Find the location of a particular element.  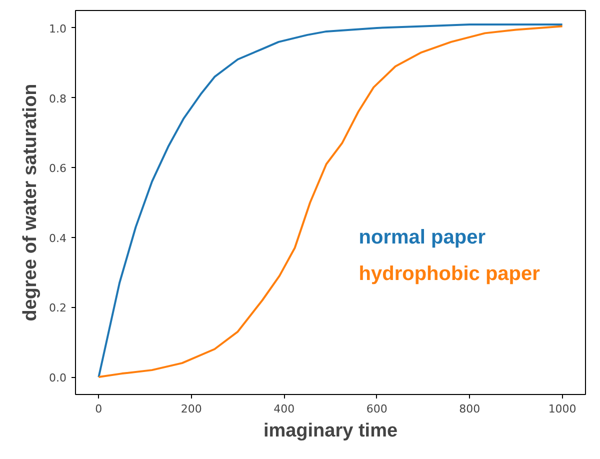

text: normal paper is located at coordinates (422, 237).